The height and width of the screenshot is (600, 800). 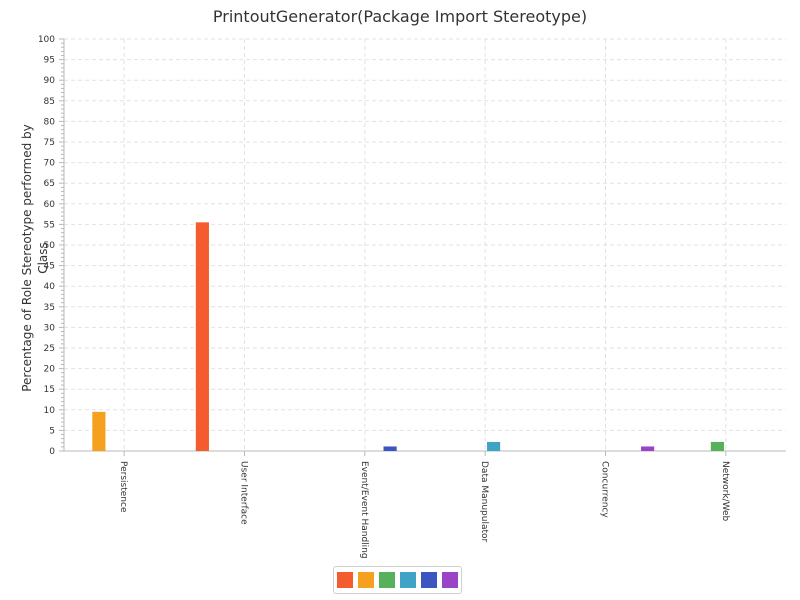 What do you see at coordinates (725, 491) in the screenshot?
I see `category-label: Network/Web` at bounding box center [725, 491].